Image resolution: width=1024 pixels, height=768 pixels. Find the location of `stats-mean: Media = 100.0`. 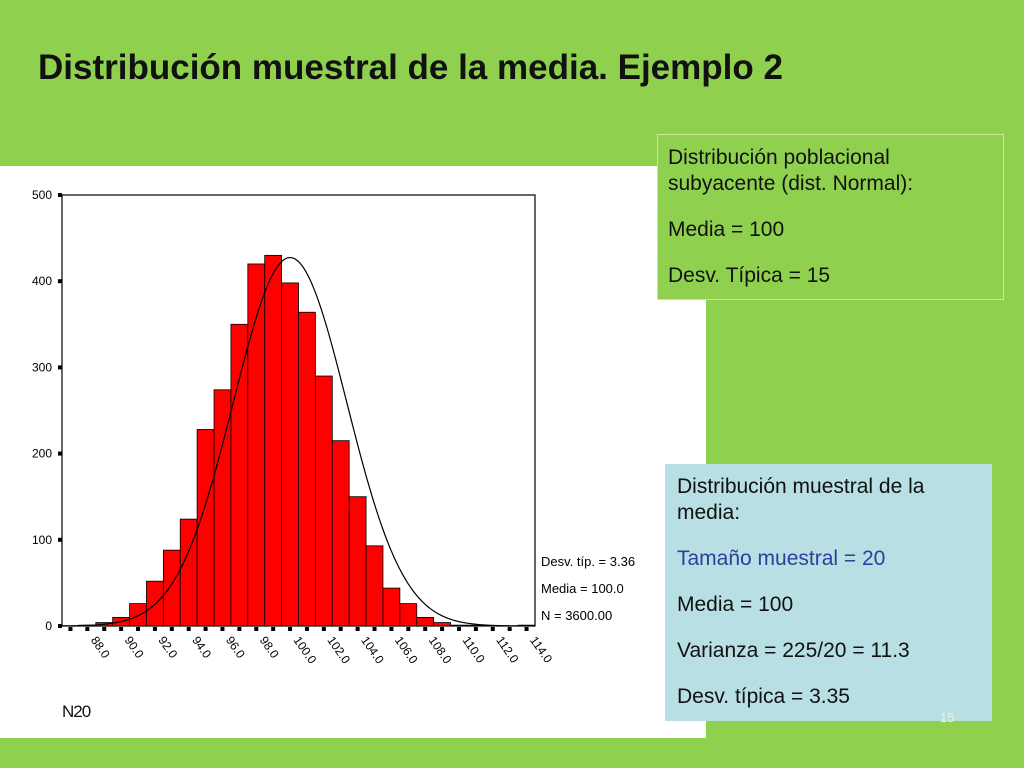

stats-mean: Media = 100.0 is located at coordinates (582, 588).